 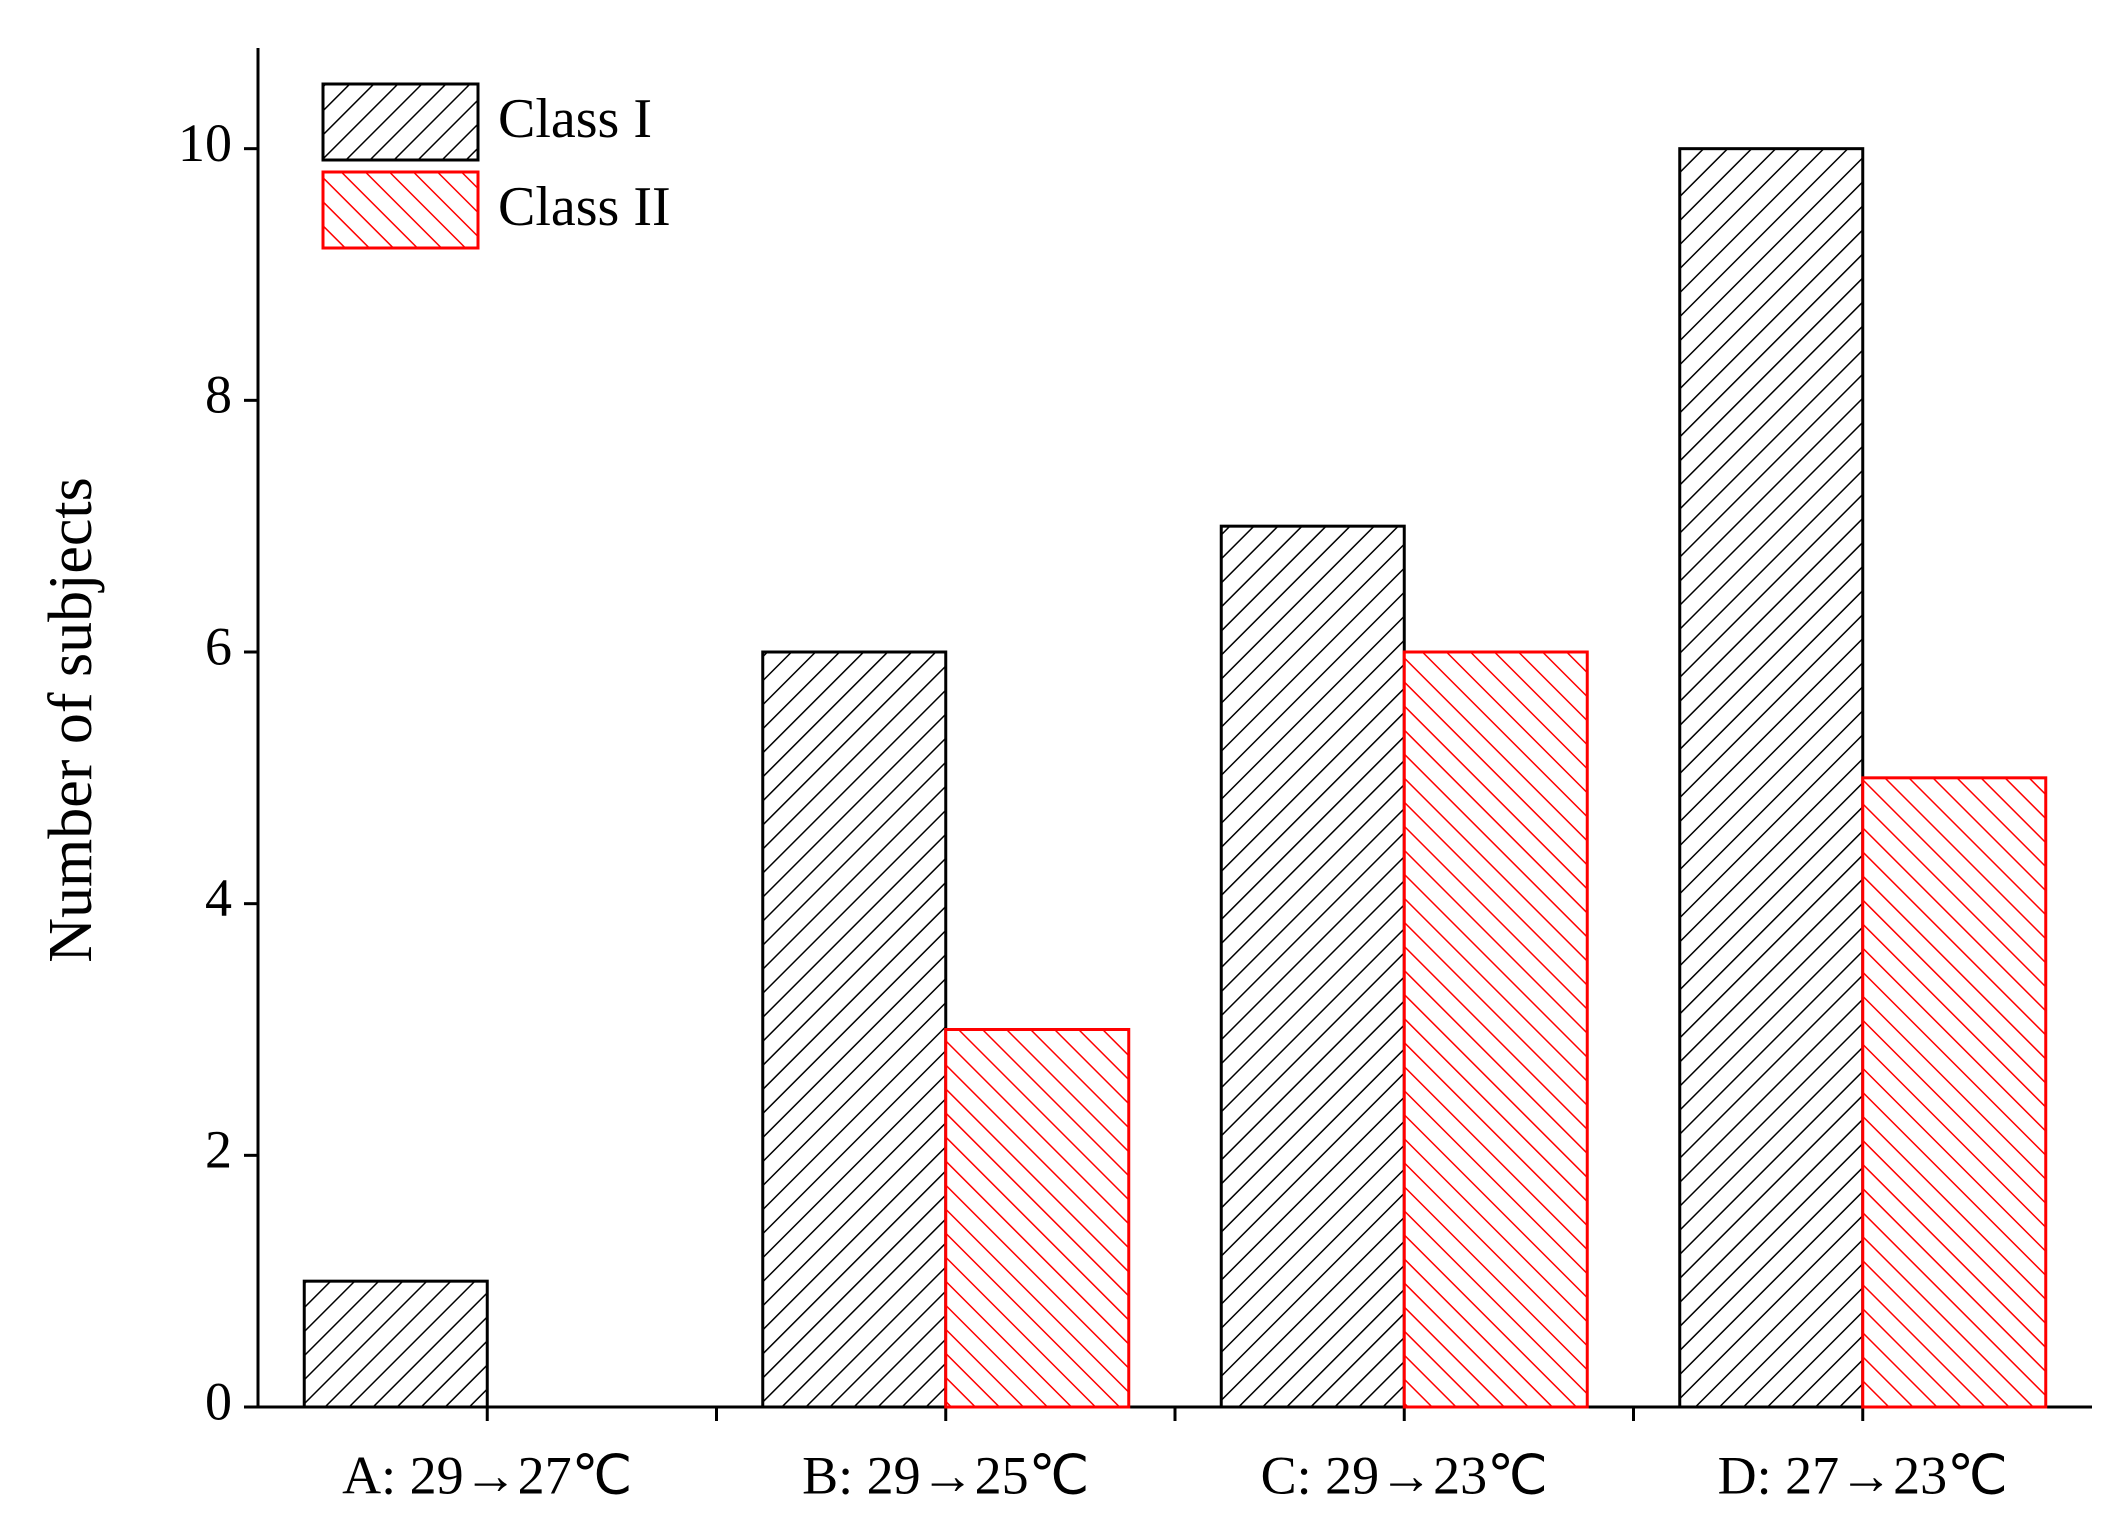 I want to click on y-tick-label: 10, so click(x=205, y=143).